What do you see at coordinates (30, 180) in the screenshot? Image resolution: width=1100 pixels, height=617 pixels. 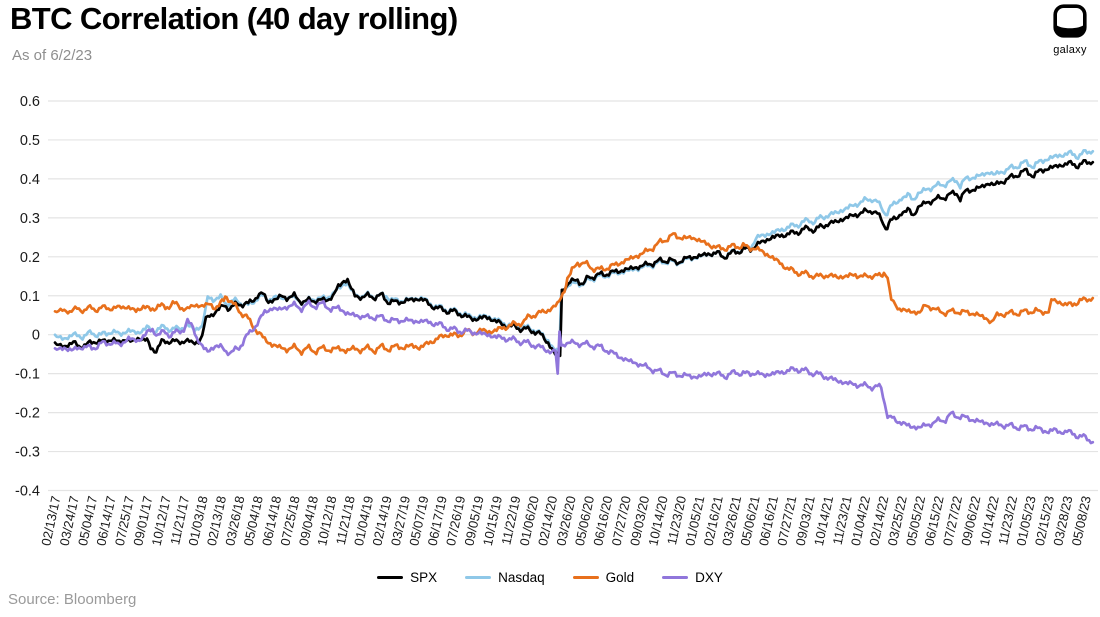 I see `y-tick-label: 0.4` at bounding box center [30, 180].